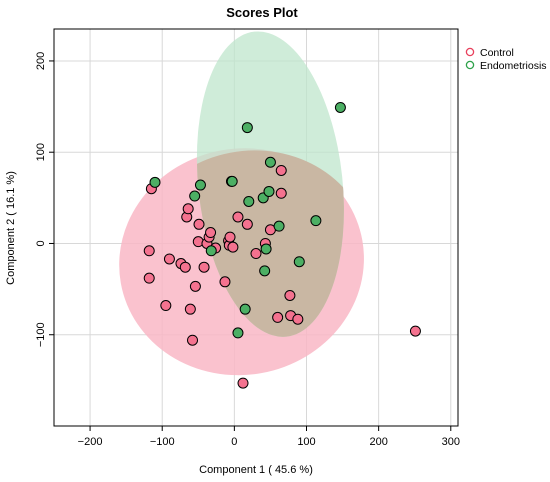 The image size is (550, 482). What do you see at coordinates (234, 442) in the screenshot?
I see `x-tick-label: 0` at bounding box center [234, 442].